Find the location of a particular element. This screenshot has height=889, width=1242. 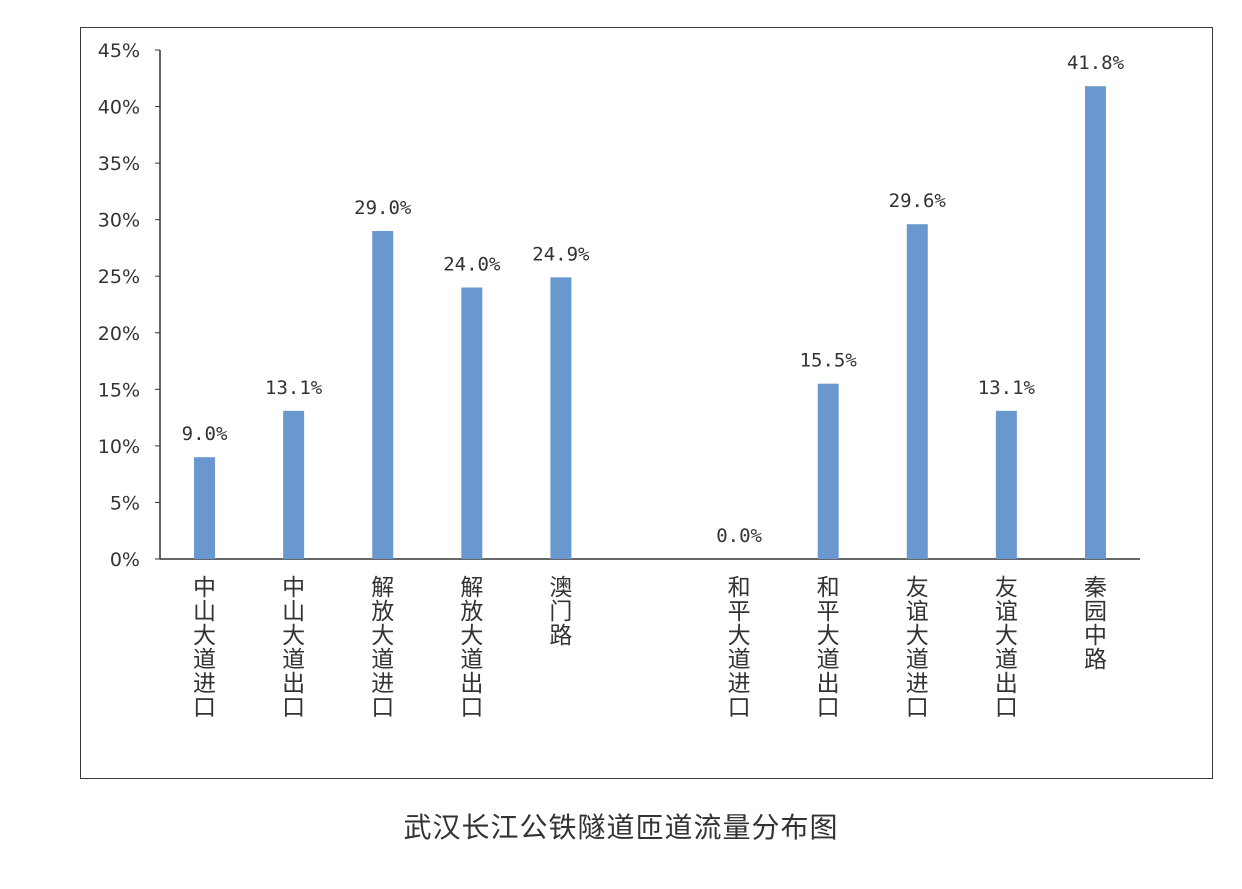

data-label: 41.8% is located at coordinates (1096, 63).